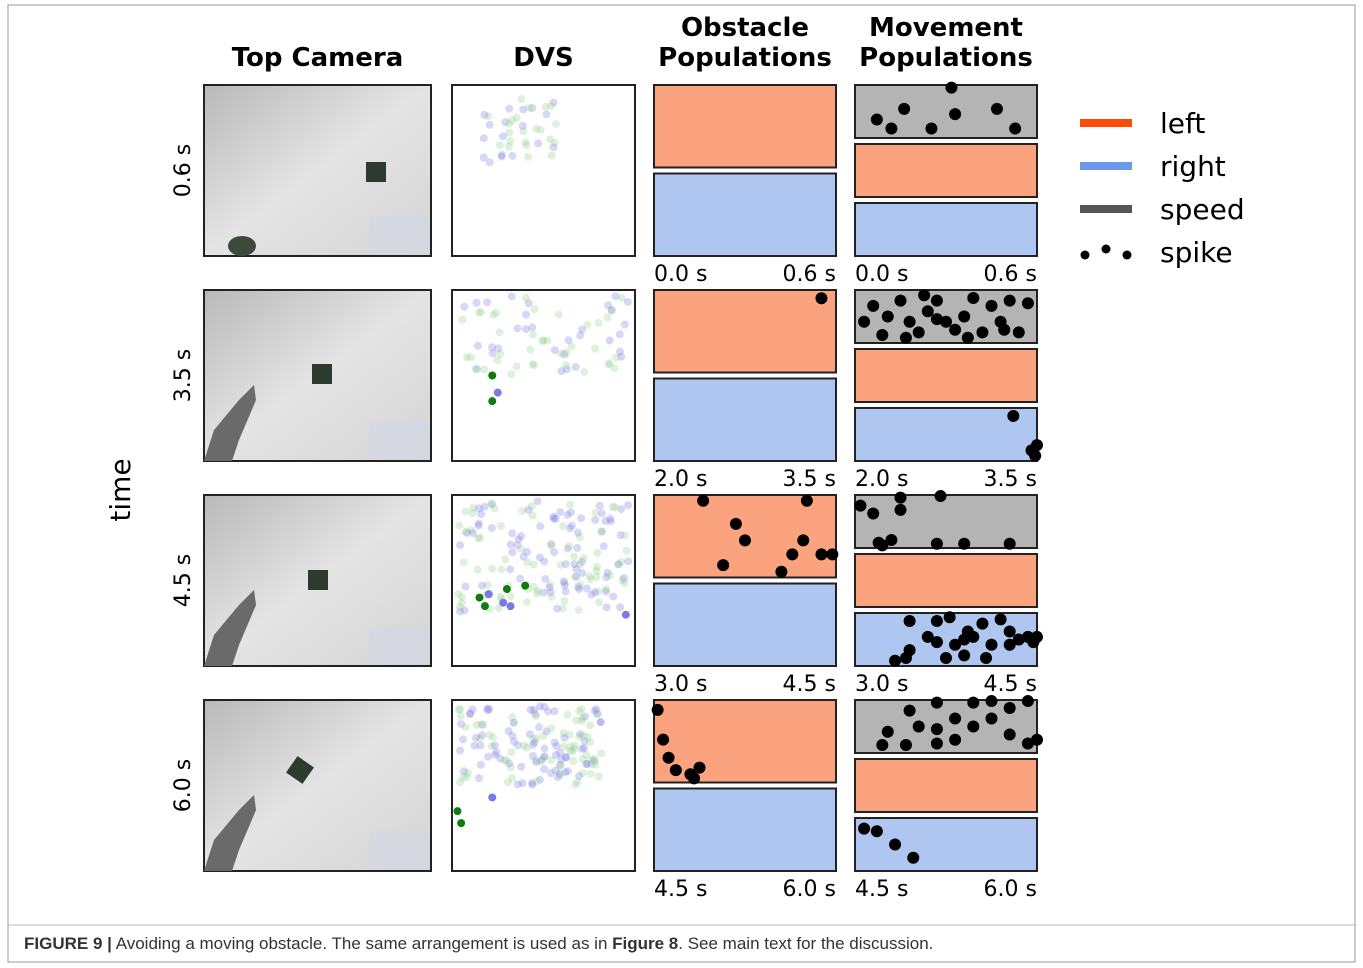 The image size is (1363, 968). What do you see at coordinates (881, 274) in the screenshot?
I see `time-start-label: 0.0 s` at bounding box center [881, 274].